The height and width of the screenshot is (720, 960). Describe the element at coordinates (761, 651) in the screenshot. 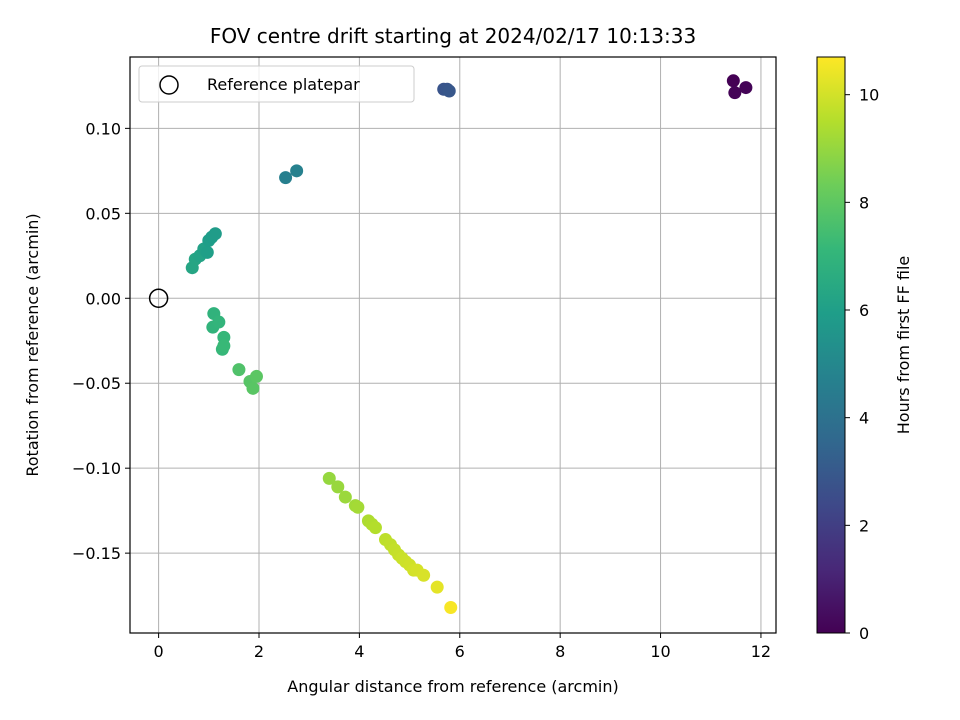

I see `x-tick-label: 12` at that location.